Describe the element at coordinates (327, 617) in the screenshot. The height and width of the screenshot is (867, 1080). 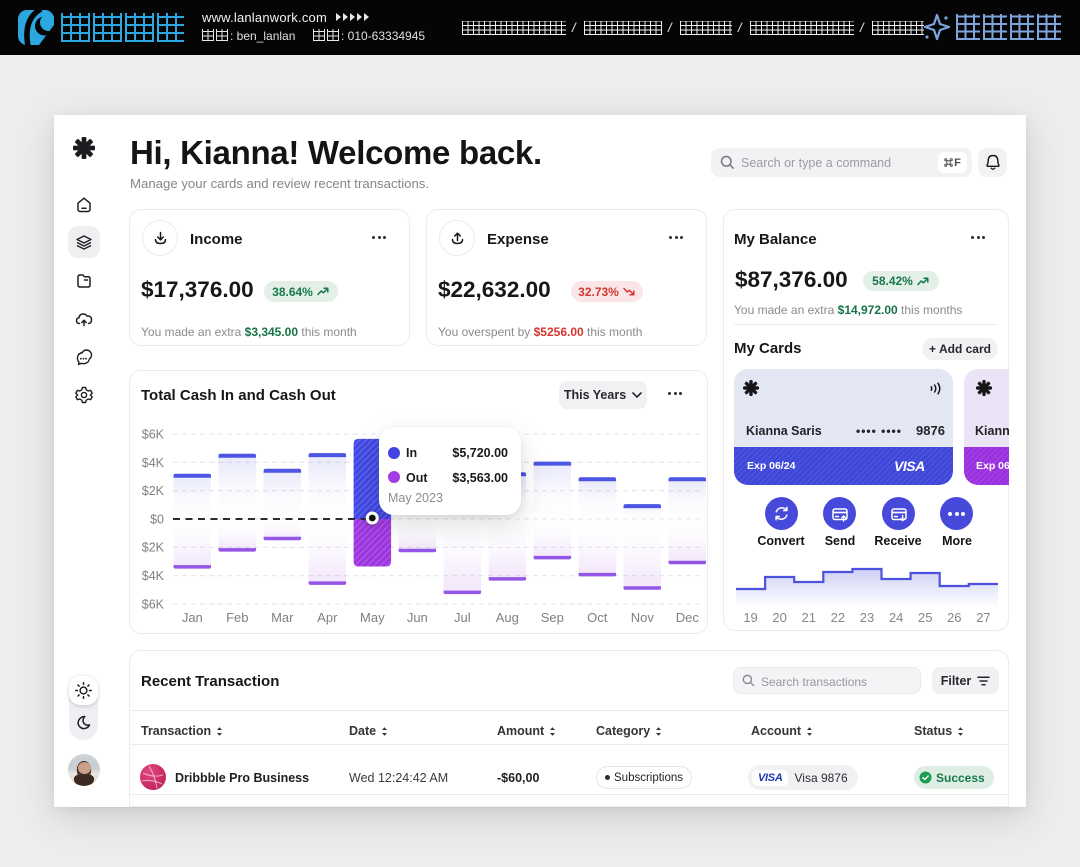
I see `svg-text: Apr` at that location.